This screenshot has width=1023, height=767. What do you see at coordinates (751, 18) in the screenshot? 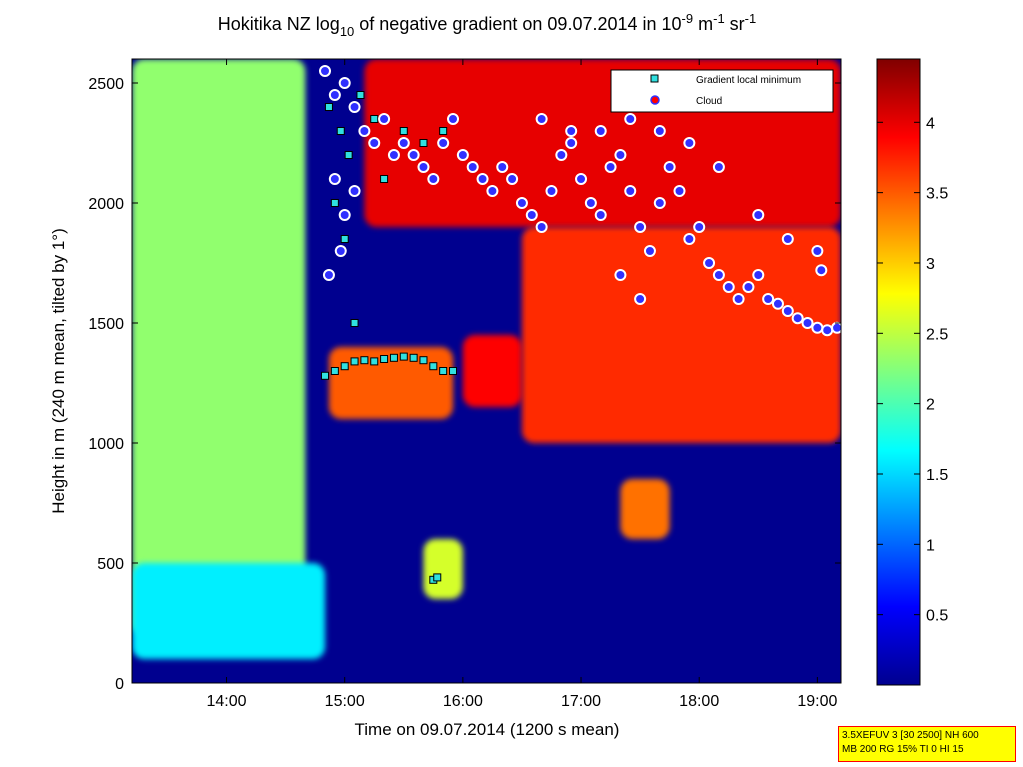
I see `title-exp3: -1` at bounding box center [751, 18].